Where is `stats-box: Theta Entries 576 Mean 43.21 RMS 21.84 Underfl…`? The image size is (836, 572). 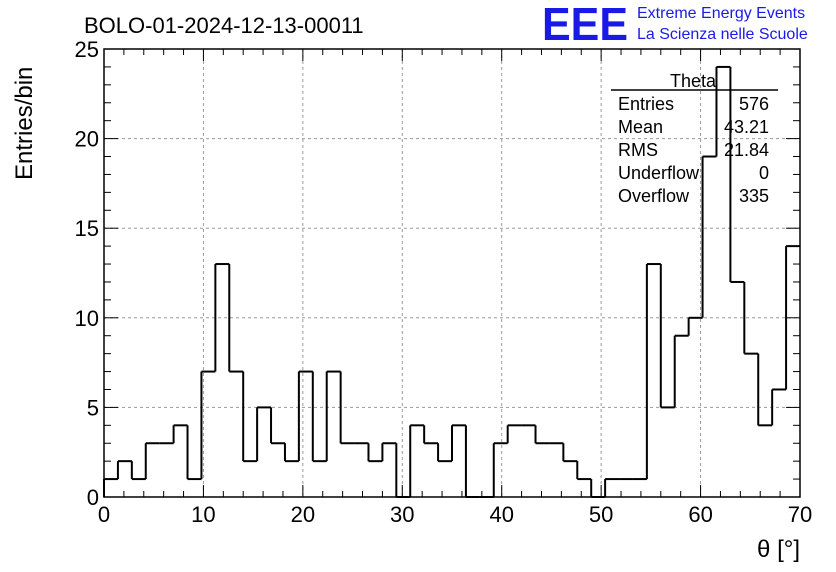 stats-box: Theta Entries 576 Mean 43.21 RMS 21.84 Underfl… is located at coordinates (694, 138).